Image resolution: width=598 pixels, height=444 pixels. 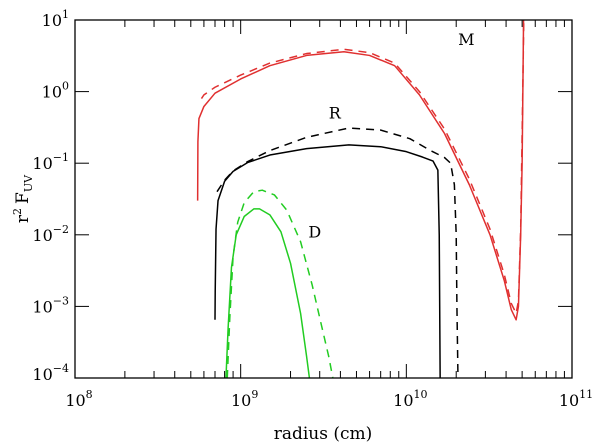 I want to click on x-tick-label: 10¹¹, so click(x=576, y=399).